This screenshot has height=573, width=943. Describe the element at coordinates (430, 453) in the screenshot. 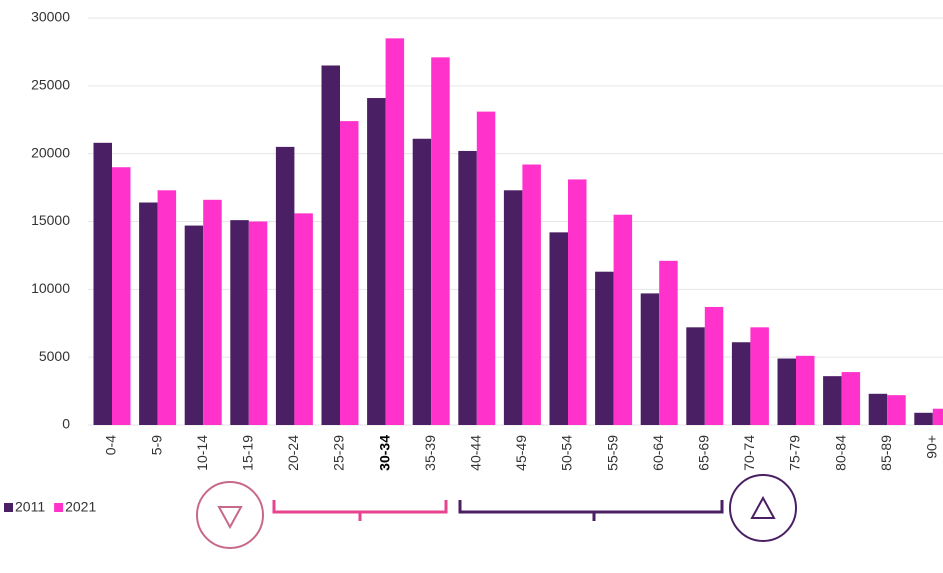

I see `x-tick-label: 35-39` at that location.